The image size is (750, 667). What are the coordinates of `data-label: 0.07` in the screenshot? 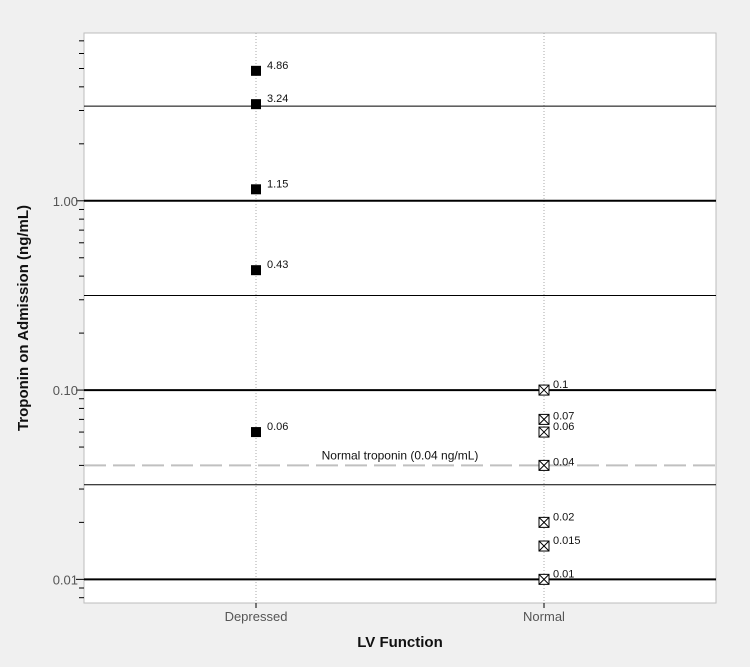 It's located at (563, 416).